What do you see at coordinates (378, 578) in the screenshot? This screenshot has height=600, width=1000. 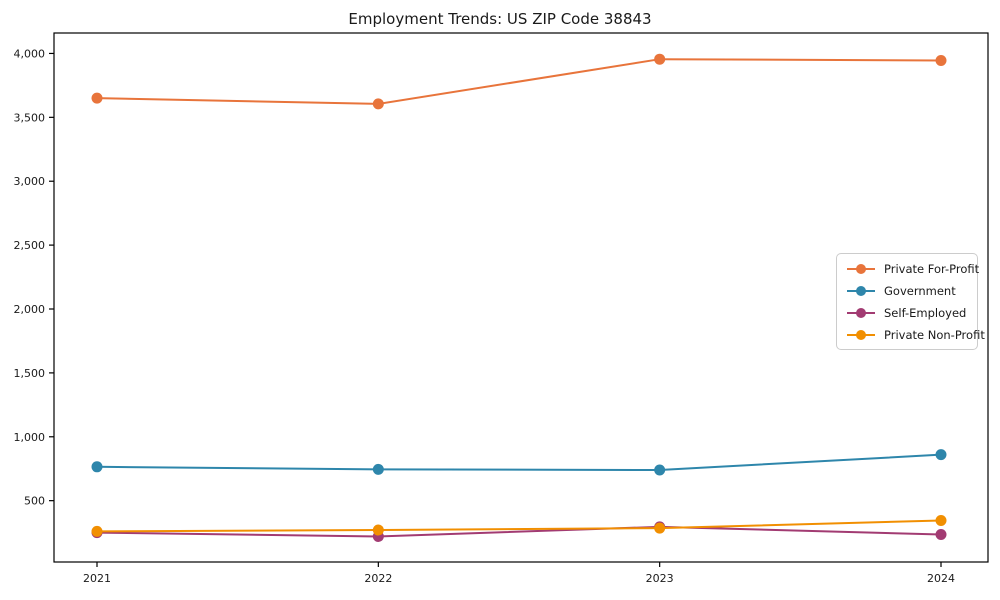 I see `x-tick-label: 2022` at bounding box center [378, 578].